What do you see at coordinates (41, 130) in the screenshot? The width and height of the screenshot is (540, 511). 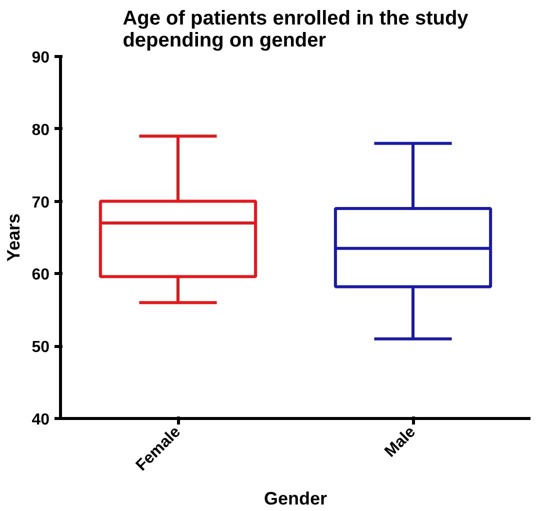 I see `y-tick-label: 80` at bounding box center [41, 130].